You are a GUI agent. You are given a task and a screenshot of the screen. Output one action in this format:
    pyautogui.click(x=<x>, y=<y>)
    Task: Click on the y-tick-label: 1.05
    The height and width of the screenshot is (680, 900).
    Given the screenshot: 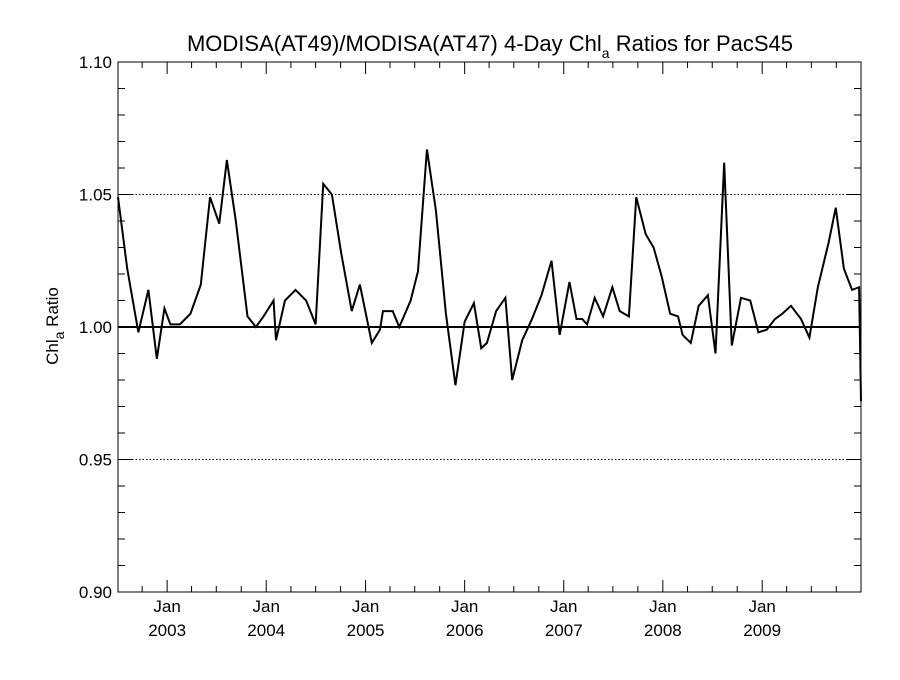 What is the action you would take?
    pyautogui.click(x=95, y=195)
    